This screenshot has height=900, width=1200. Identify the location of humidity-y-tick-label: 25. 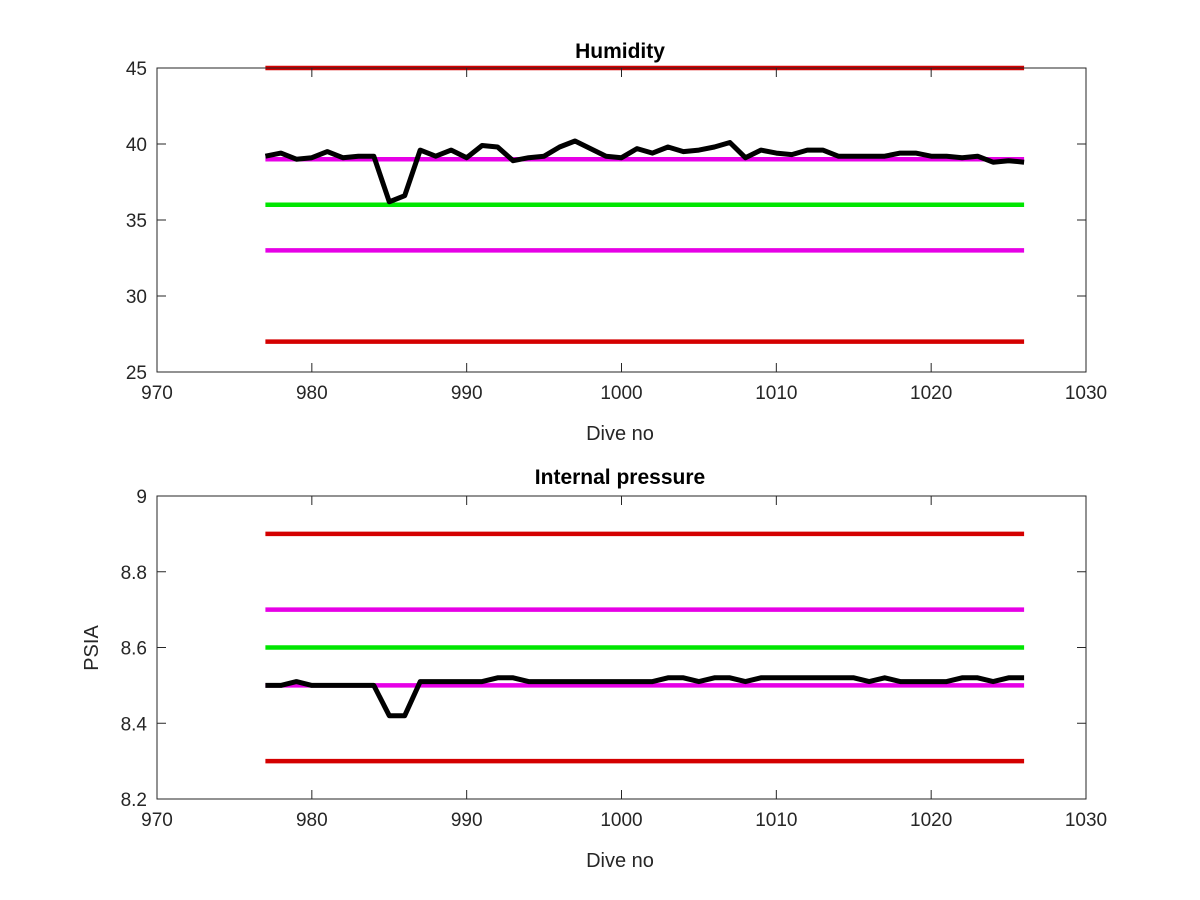
(136, 373).